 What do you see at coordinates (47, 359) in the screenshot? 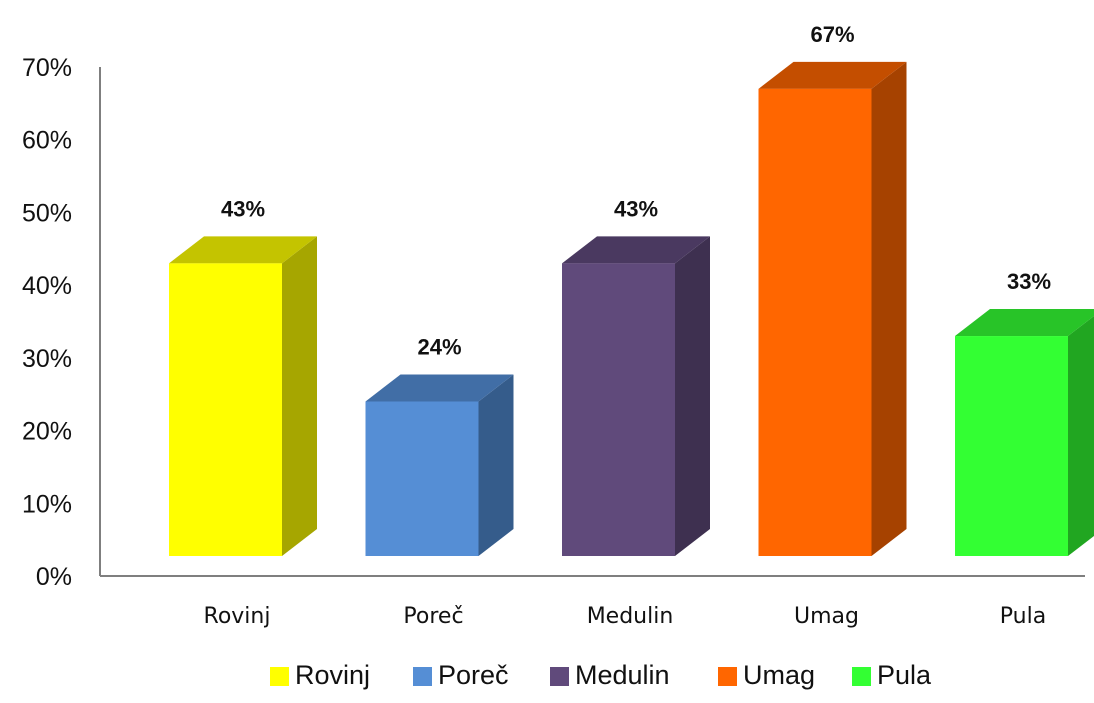
I see `y-tick-label: 30%` at bounding box center [47, 359].